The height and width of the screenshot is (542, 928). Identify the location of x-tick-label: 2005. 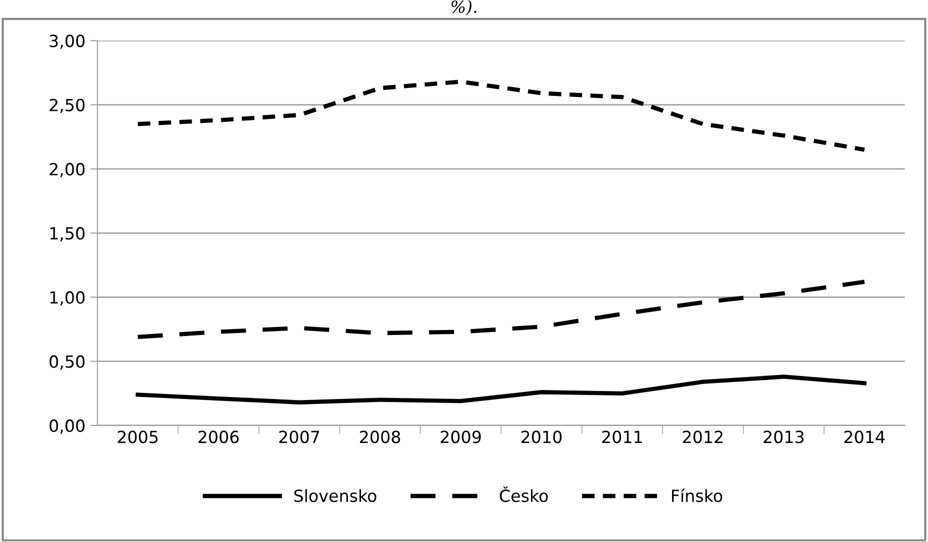
(138, 437).